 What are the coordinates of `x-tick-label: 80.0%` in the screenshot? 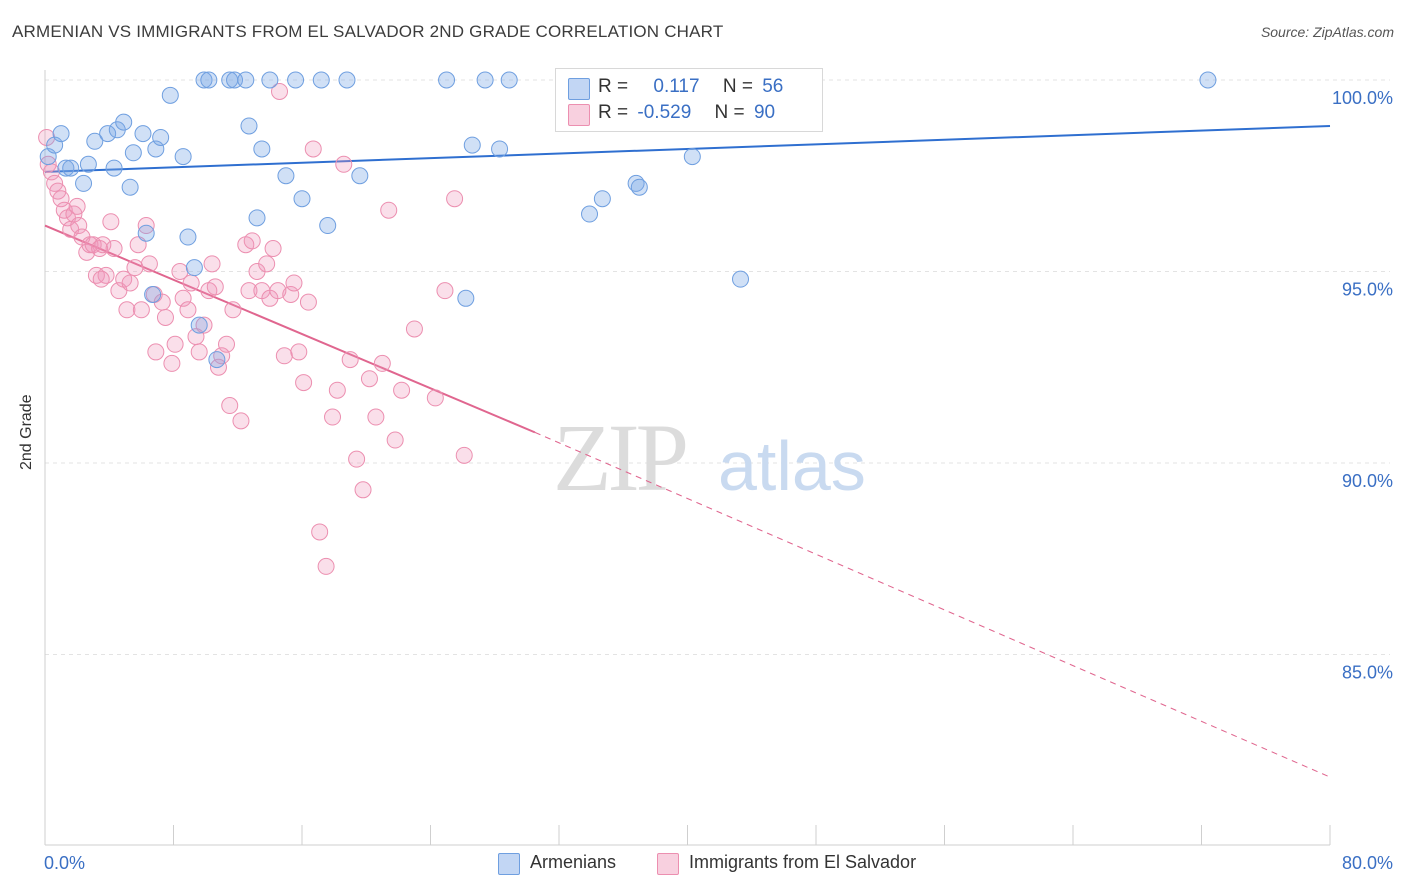 It's located at (1367, 863).